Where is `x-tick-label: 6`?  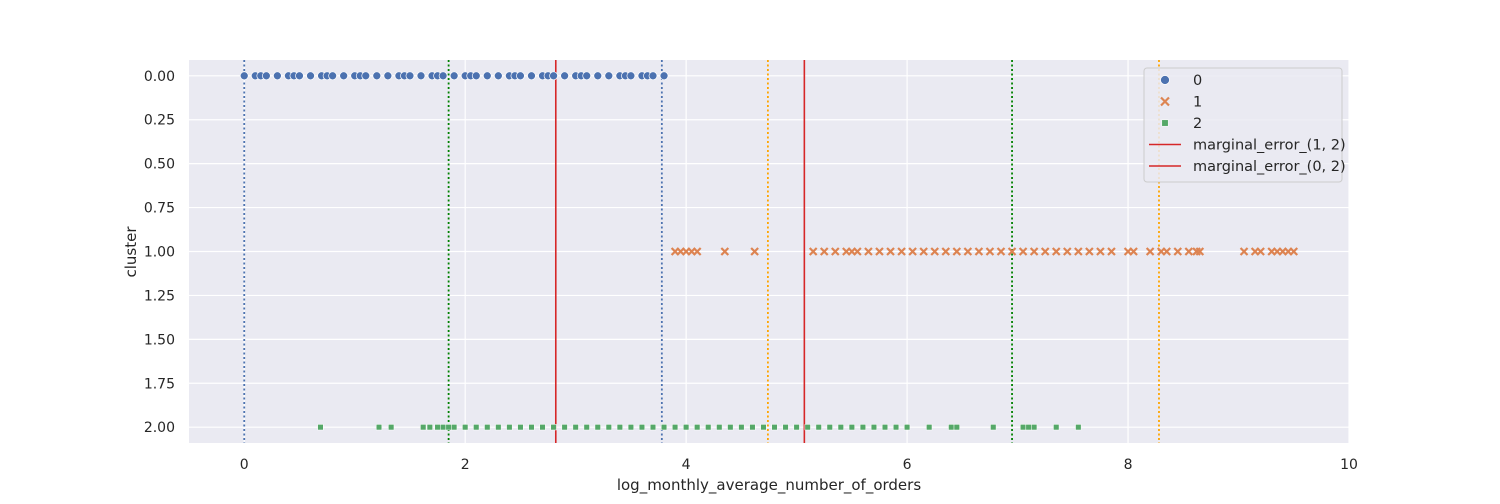 x-tick-label: 6 is located at coordinates (907, 465).